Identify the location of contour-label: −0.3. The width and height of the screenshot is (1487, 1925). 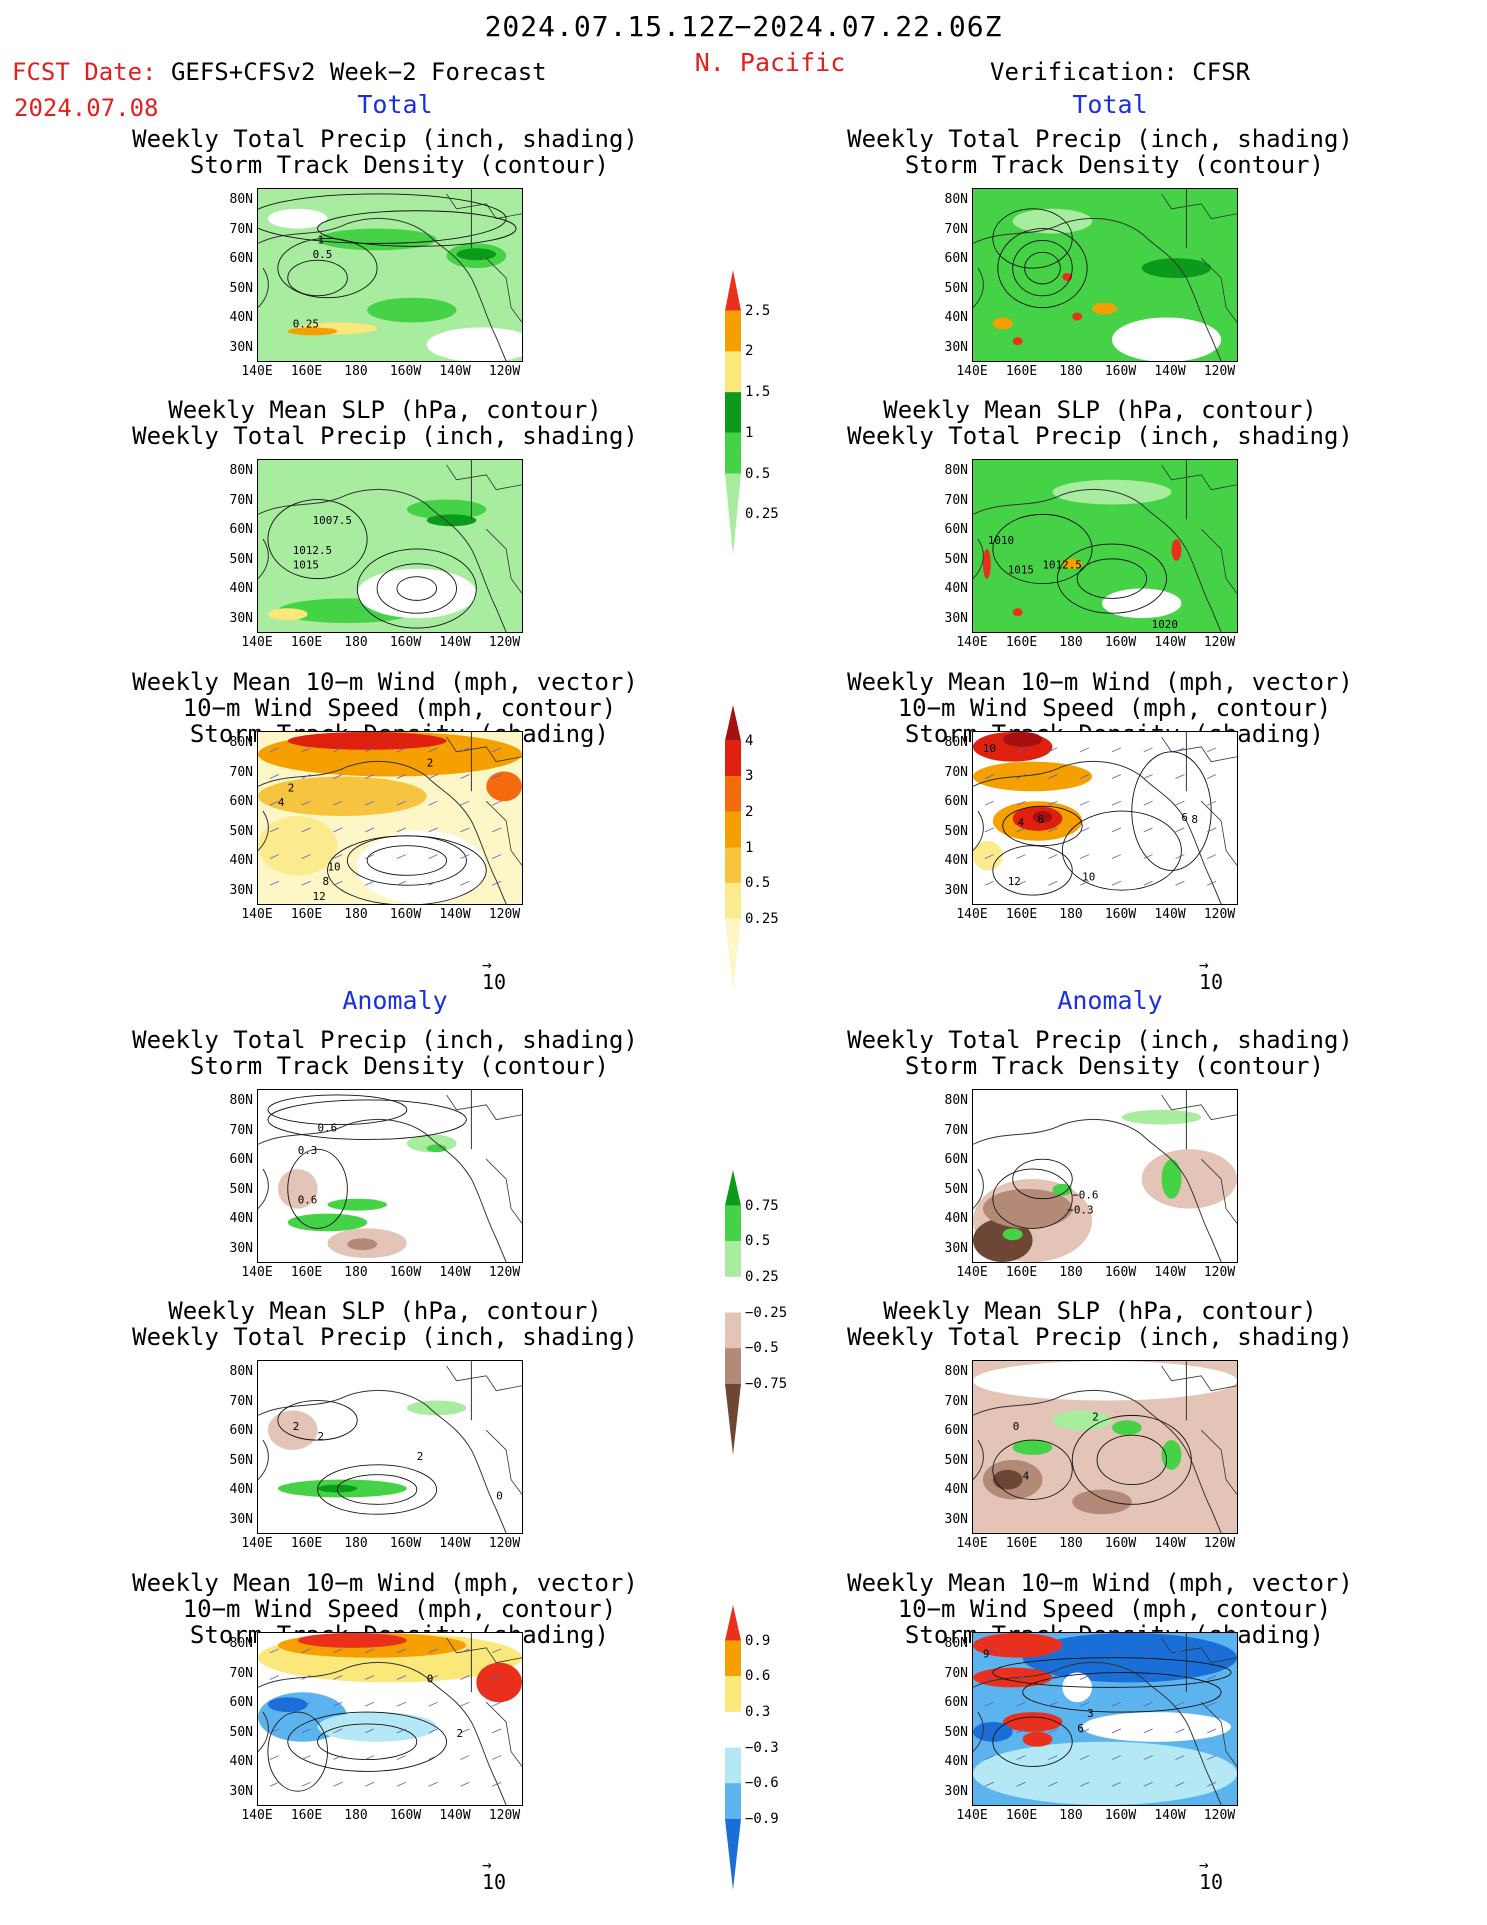
(1080, 1210).